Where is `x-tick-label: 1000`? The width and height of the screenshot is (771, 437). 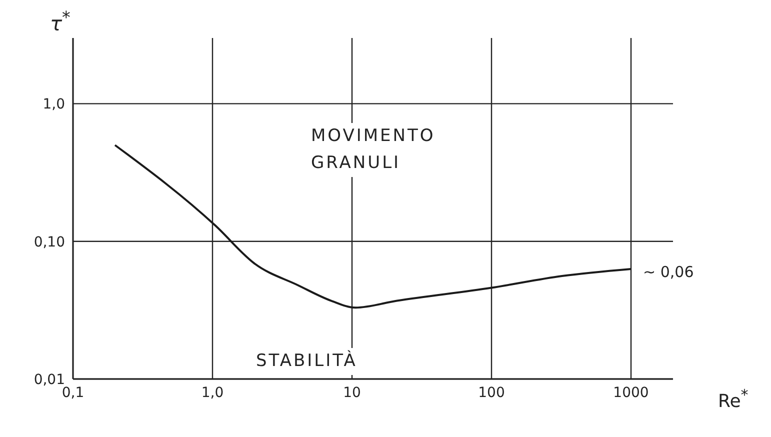
x-tick-label: 1000 is located at coordinates (631, 392).